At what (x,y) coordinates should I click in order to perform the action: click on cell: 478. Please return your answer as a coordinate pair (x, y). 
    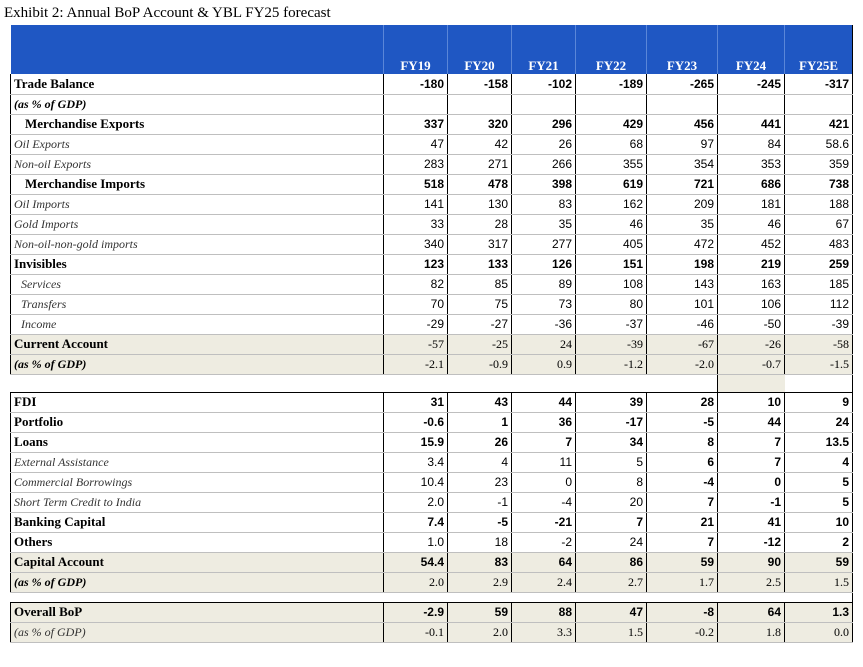
    Looking at the image, I should click on (479, 184).